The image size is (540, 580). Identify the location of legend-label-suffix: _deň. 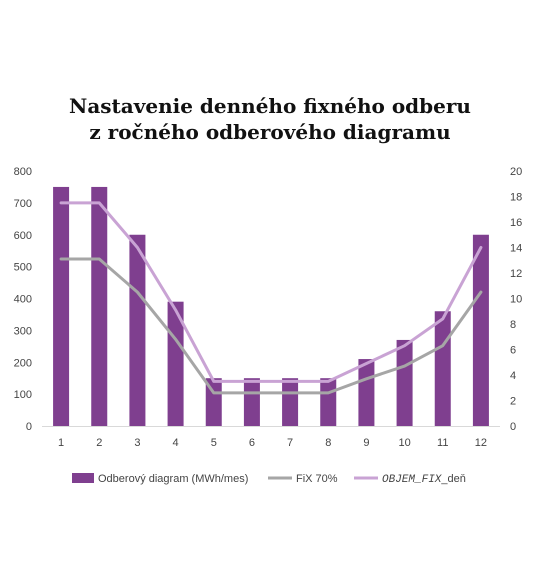
(452, 479).